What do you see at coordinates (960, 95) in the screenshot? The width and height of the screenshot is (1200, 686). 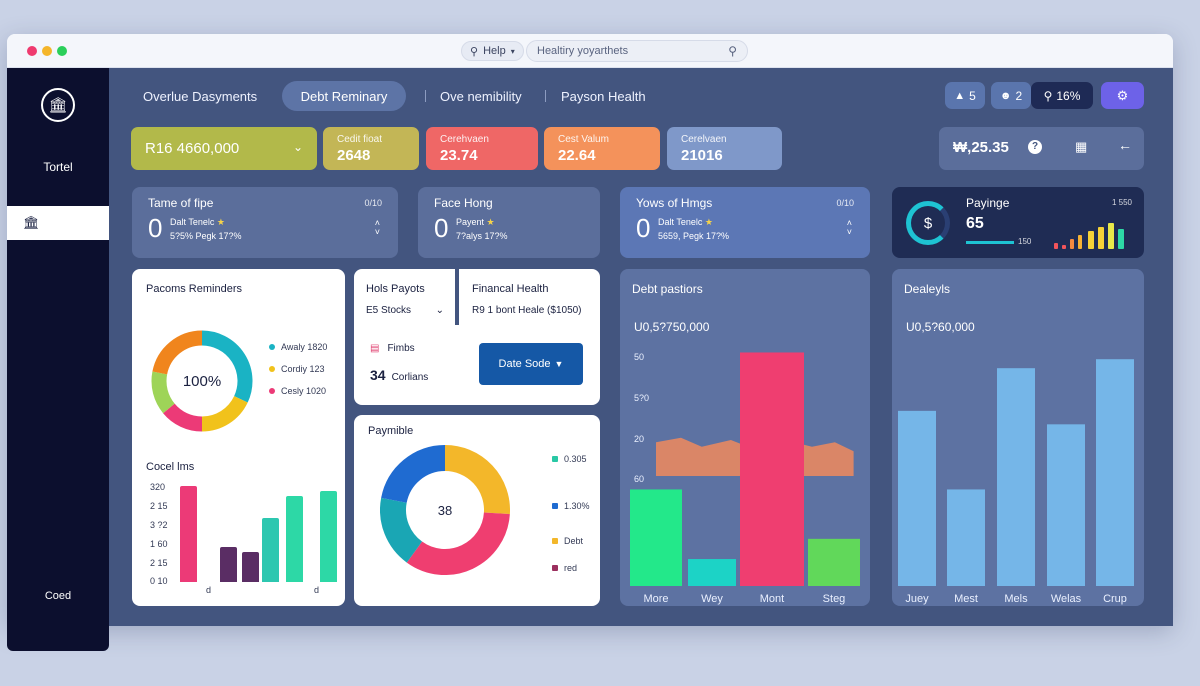 I see `megaphone-icon: ▲` at bounding box center [960, 95].